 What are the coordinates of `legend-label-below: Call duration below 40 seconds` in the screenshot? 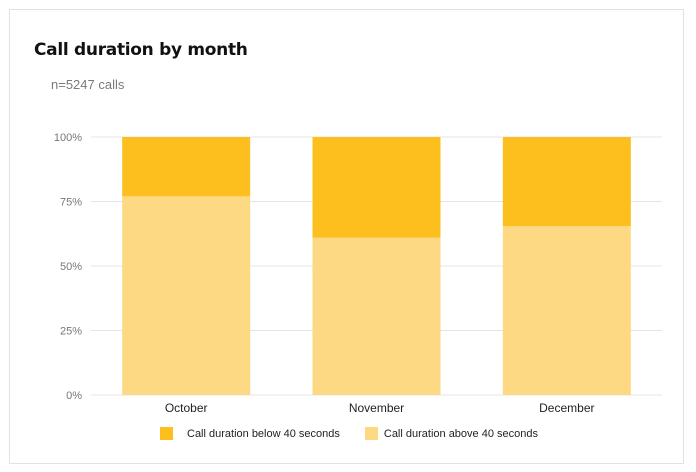 It's located at (263, 433).